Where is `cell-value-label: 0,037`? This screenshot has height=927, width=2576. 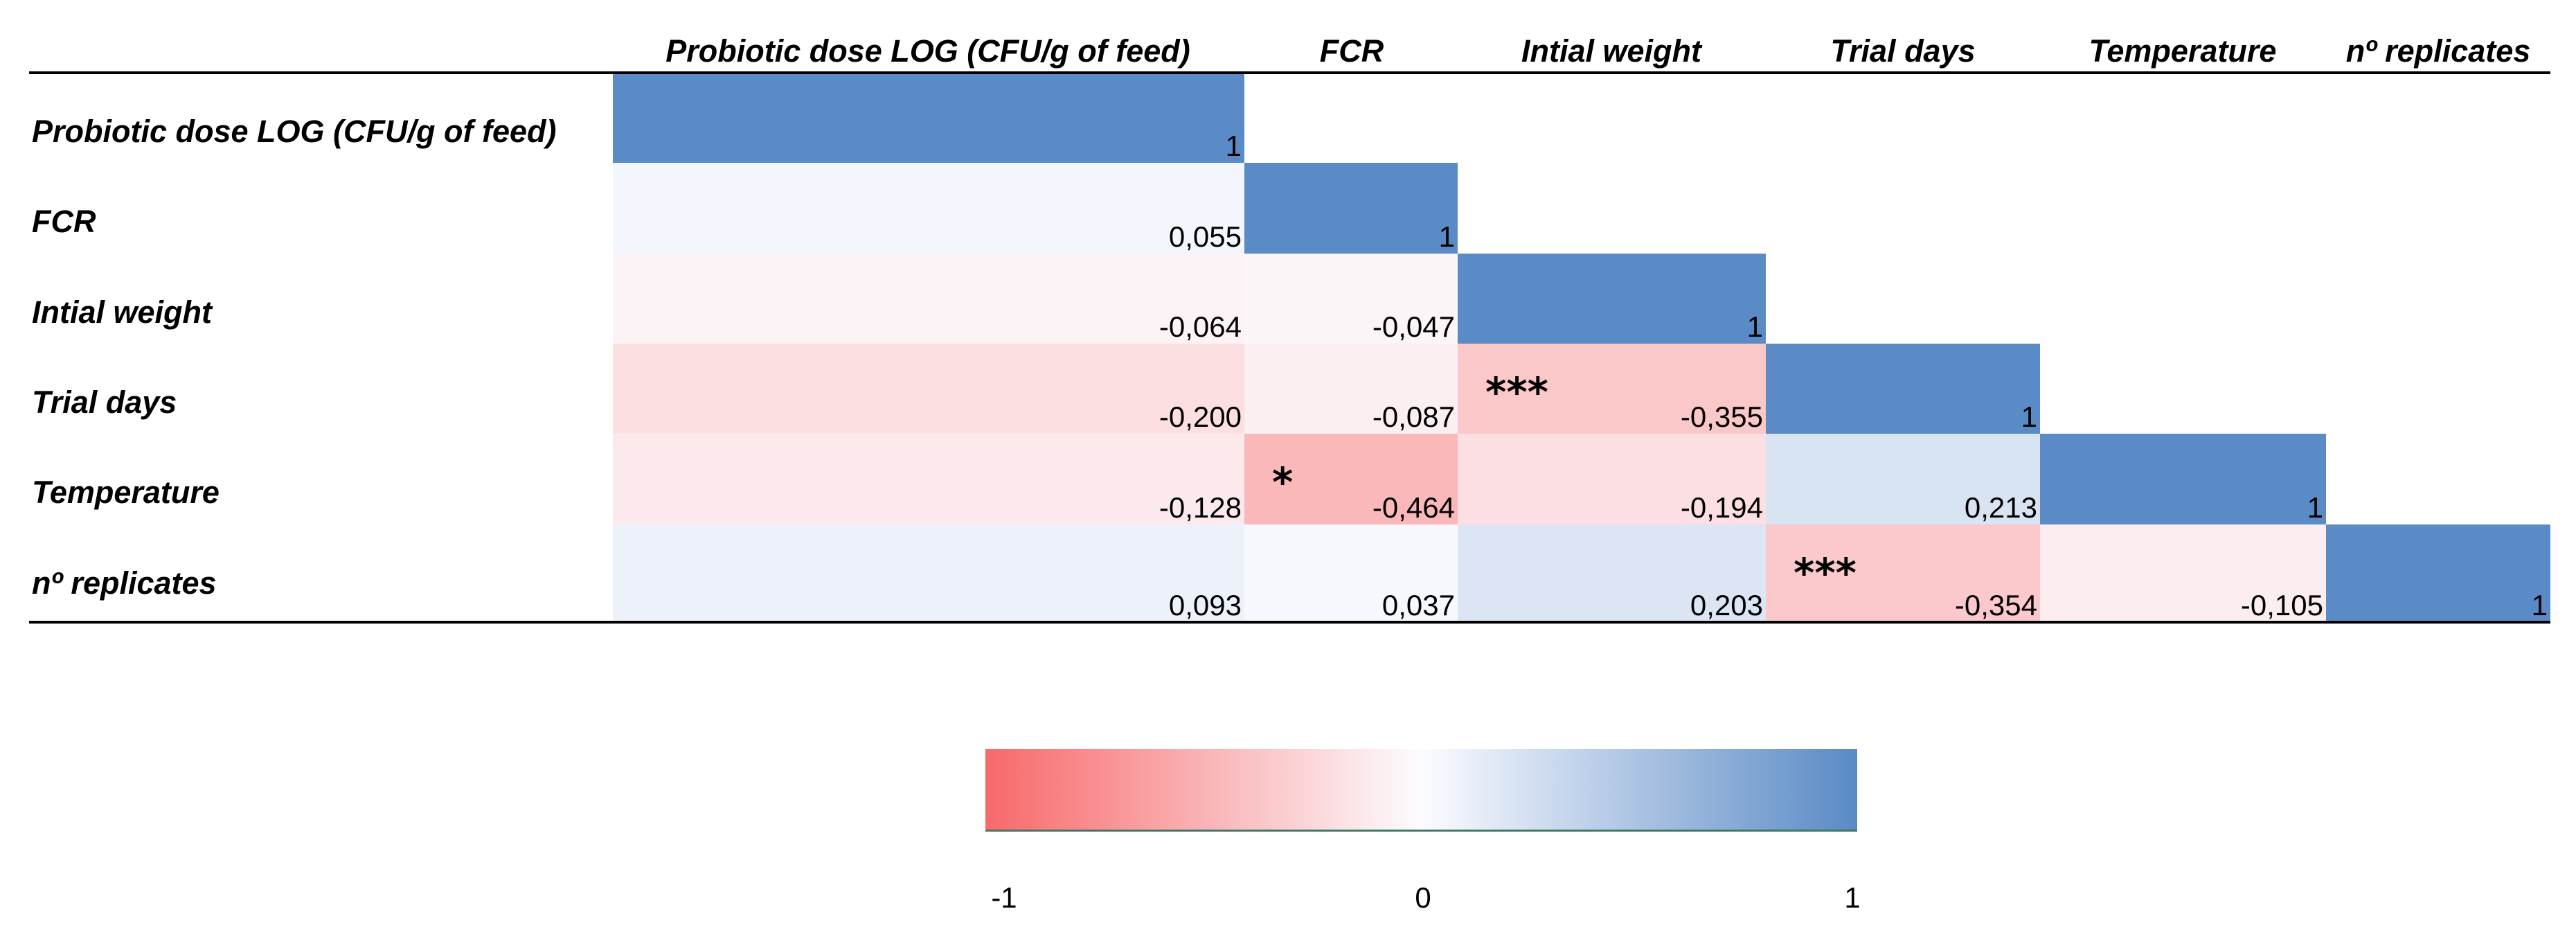 cell-value-label: 0,037 is located at coordinates (1418, 605).